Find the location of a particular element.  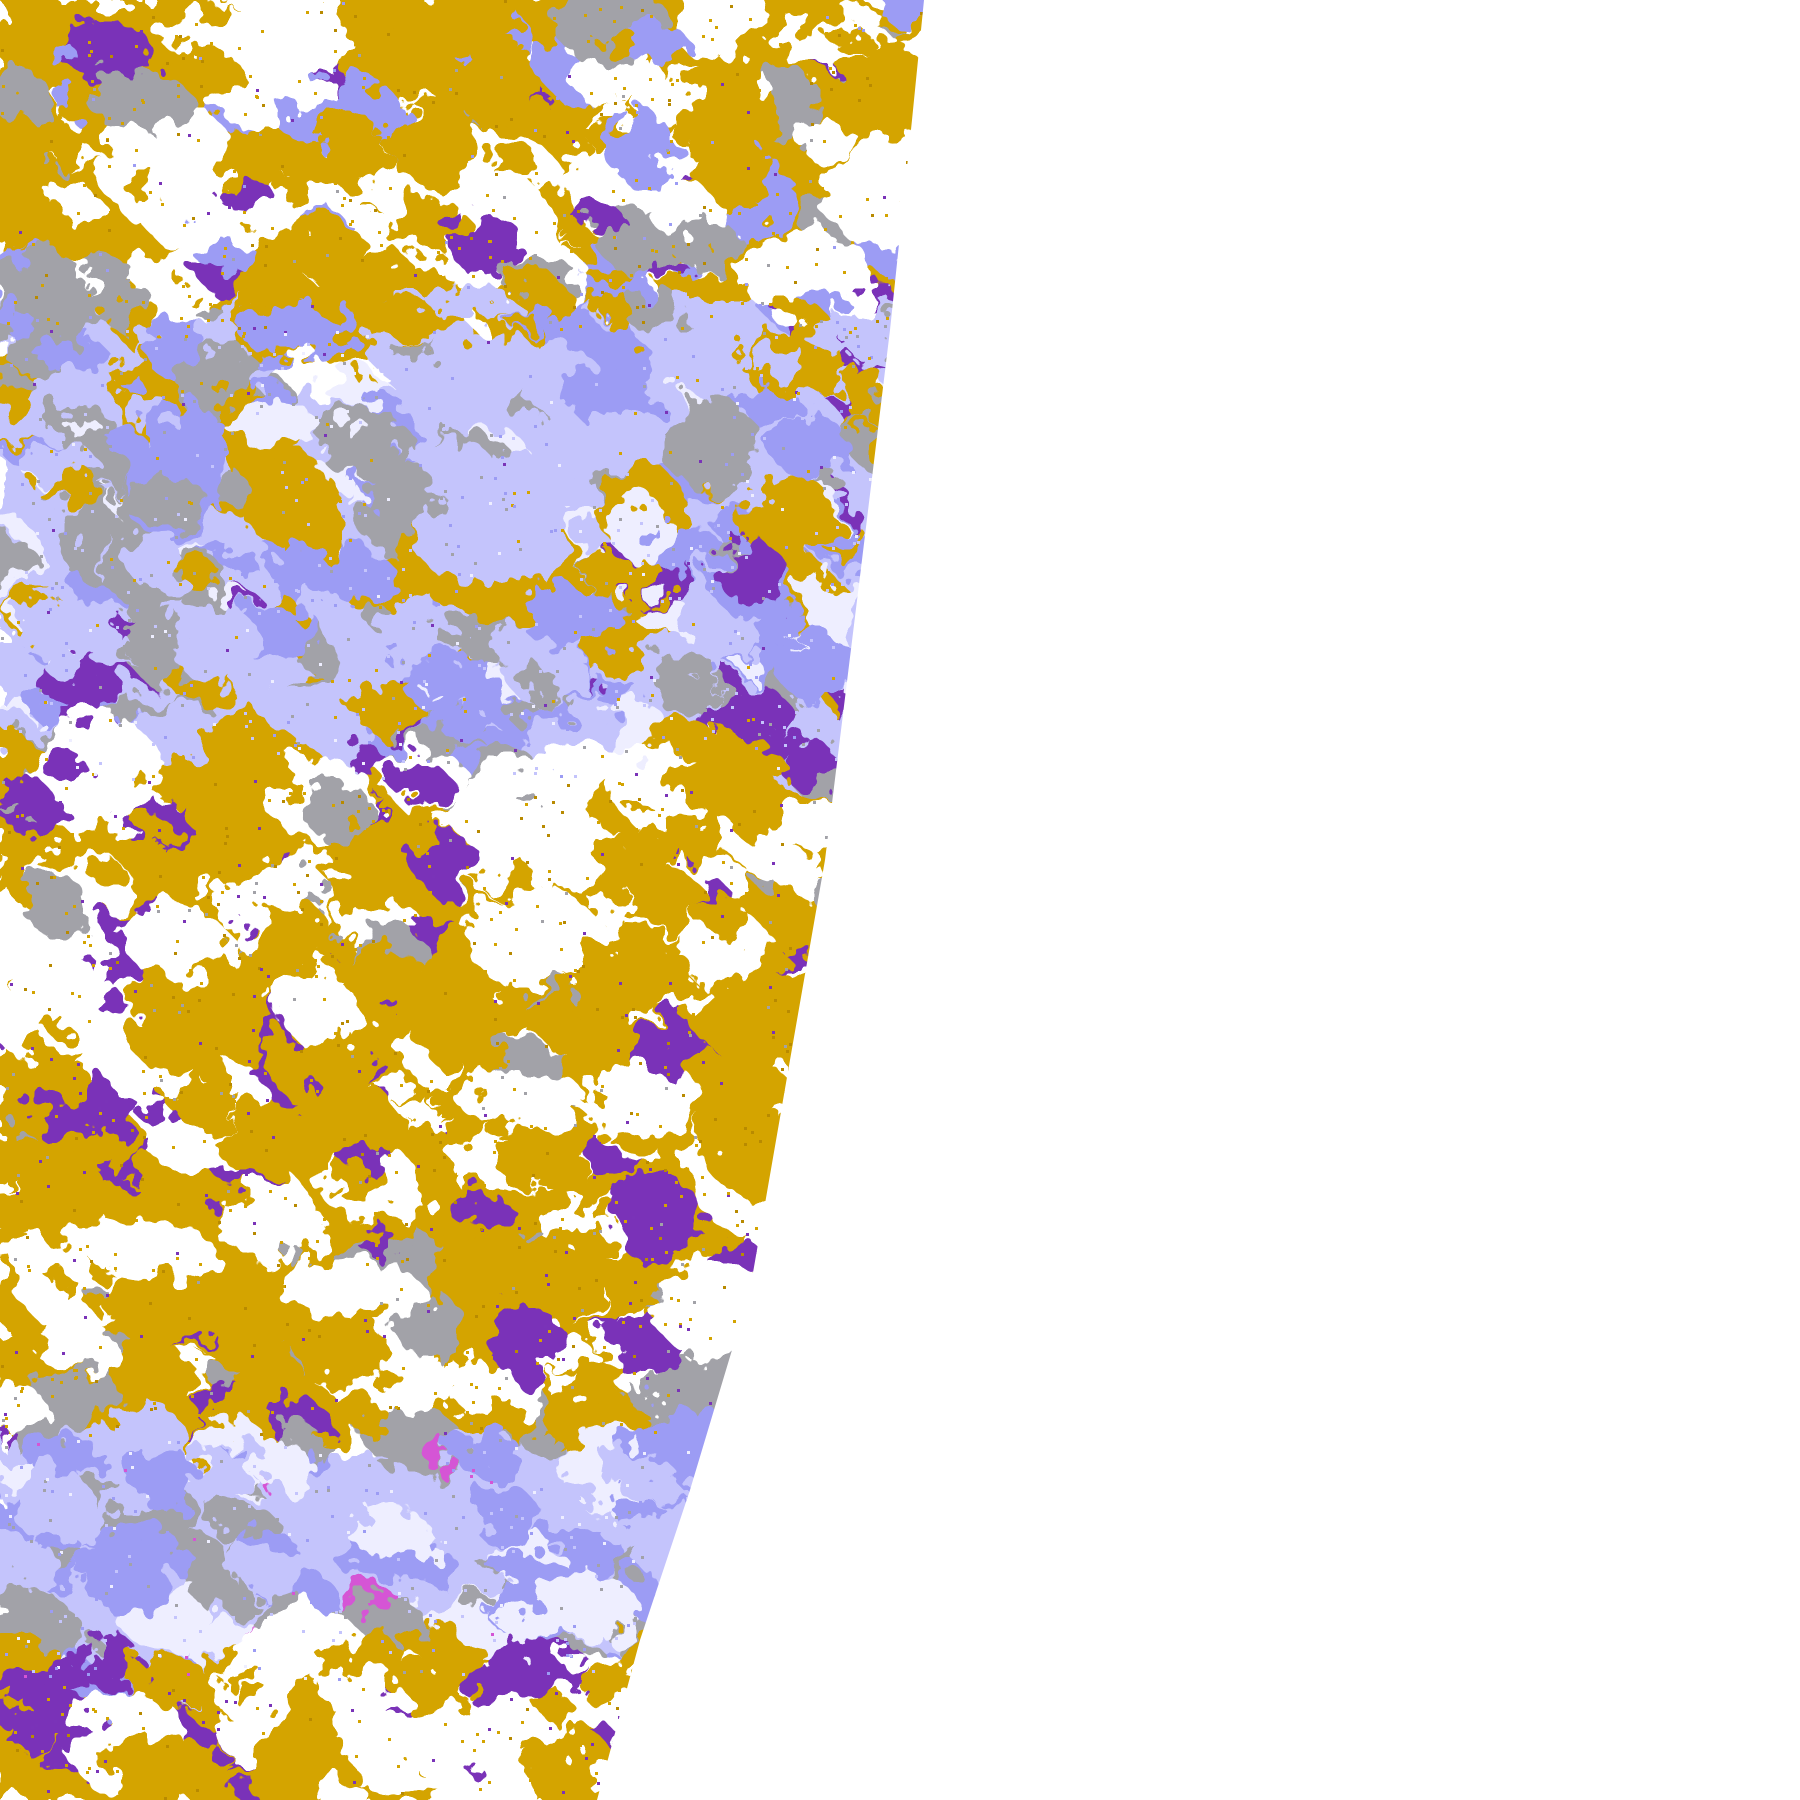

cloud-patch-lavender is located at coordinates (887, 623).